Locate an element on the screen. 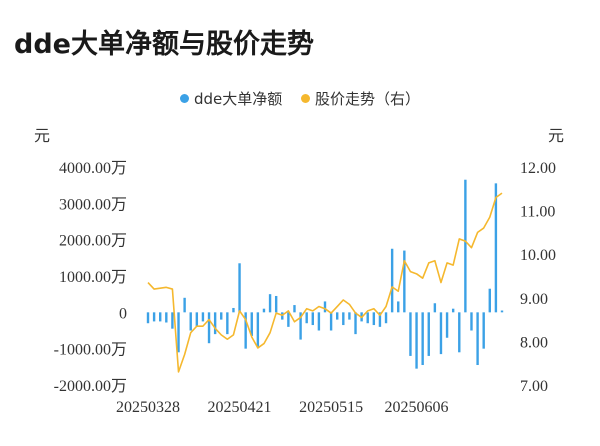 Image resolution: width=600 pixels, height=446 pixels. legend-dot-price is located at coordinates (306, 98).